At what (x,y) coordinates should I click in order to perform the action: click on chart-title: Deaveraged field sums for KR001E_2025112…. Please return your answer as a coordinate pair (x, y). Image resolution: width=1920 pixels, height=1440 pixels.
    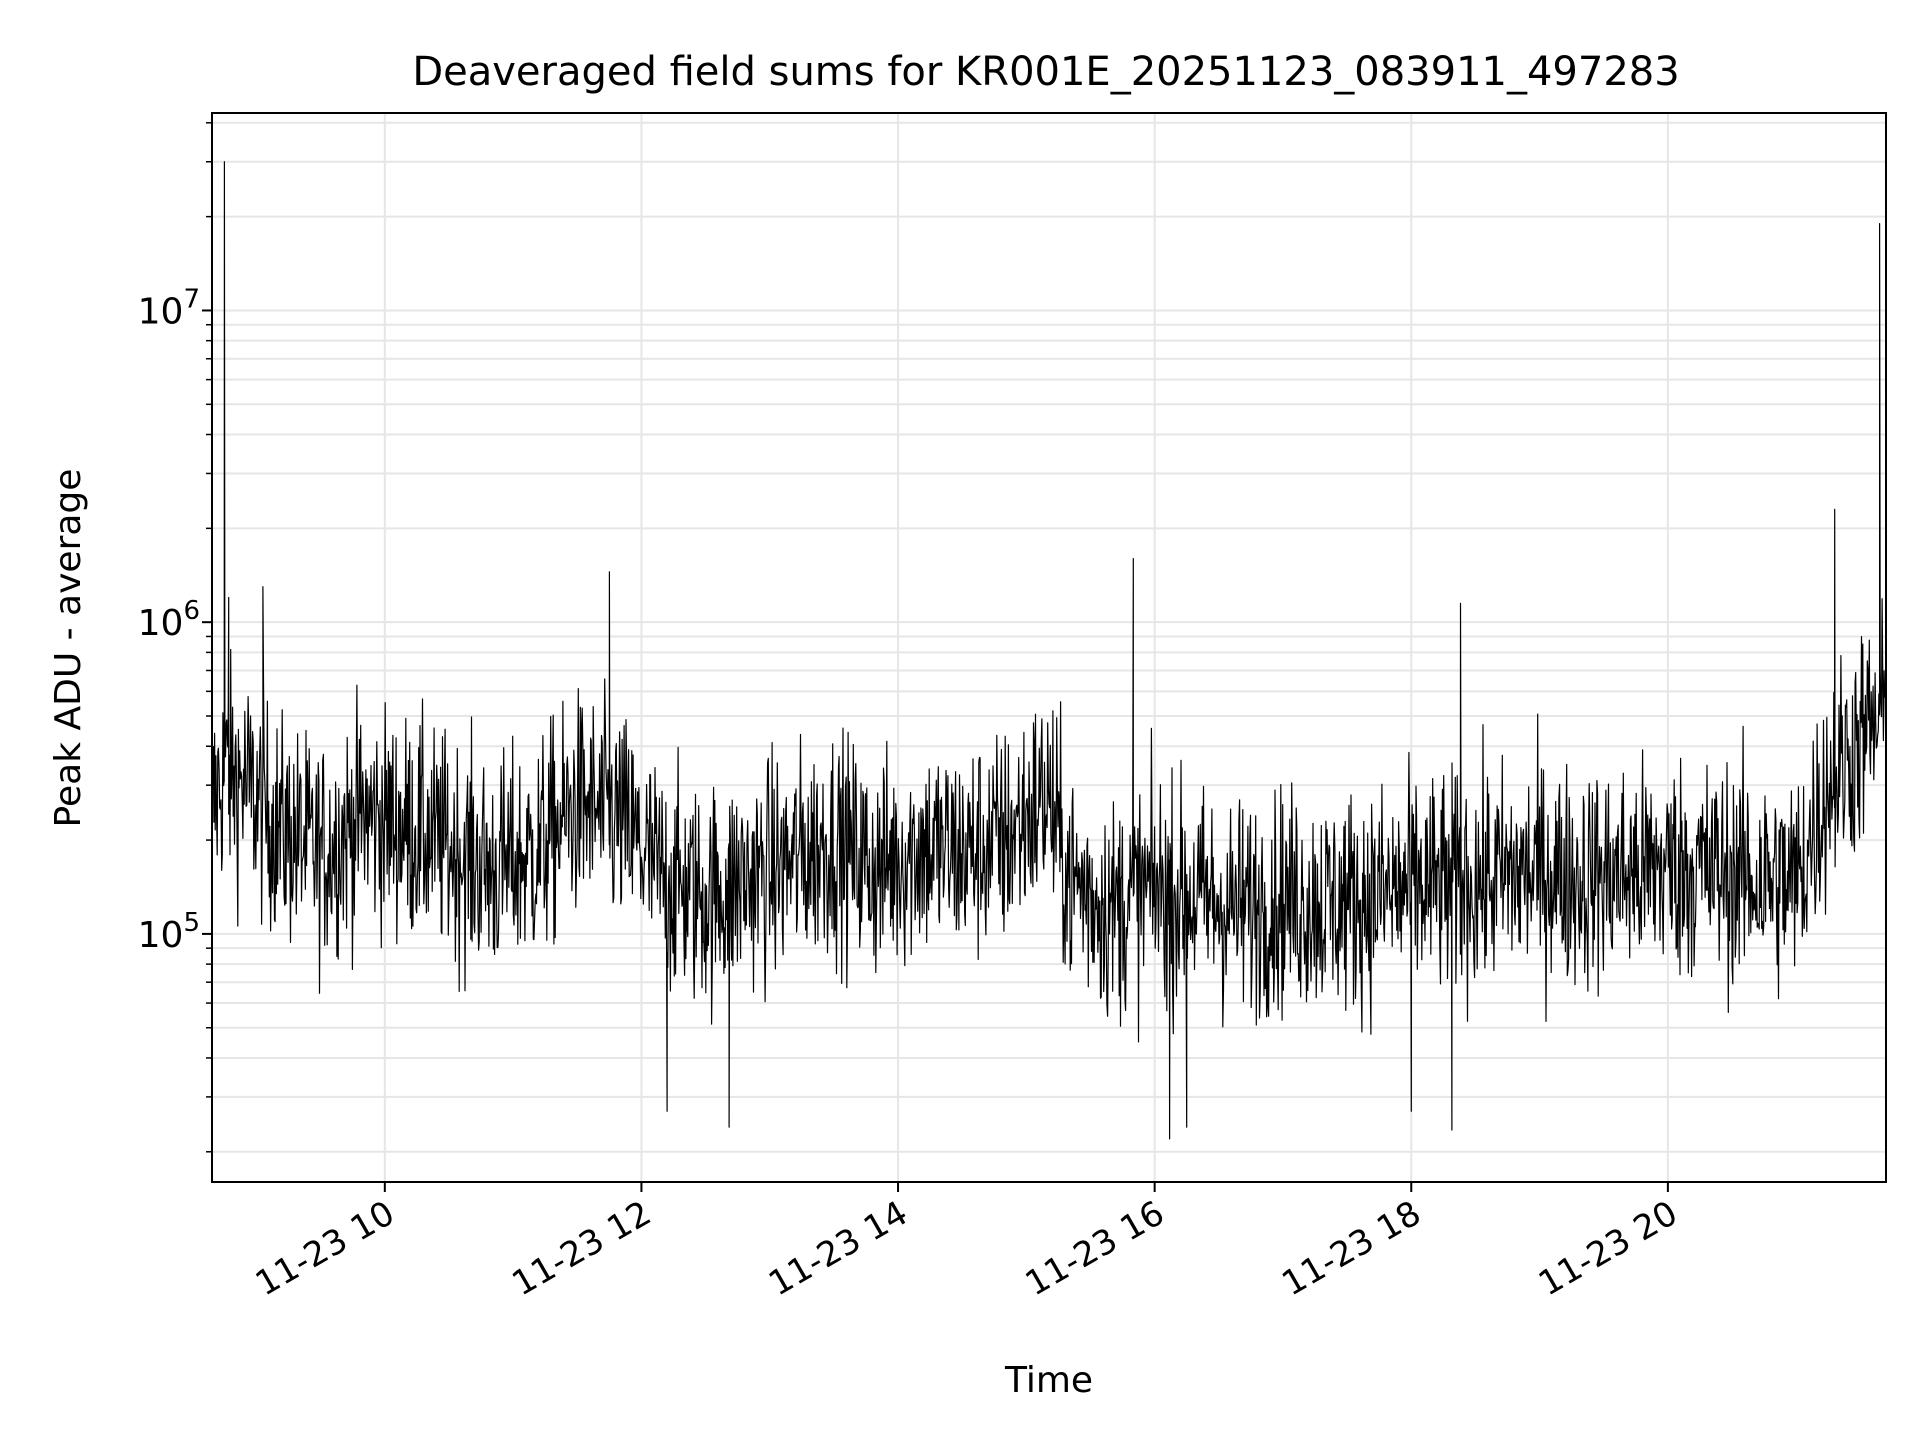
    Looking at the image, I should click on (1045, 72).